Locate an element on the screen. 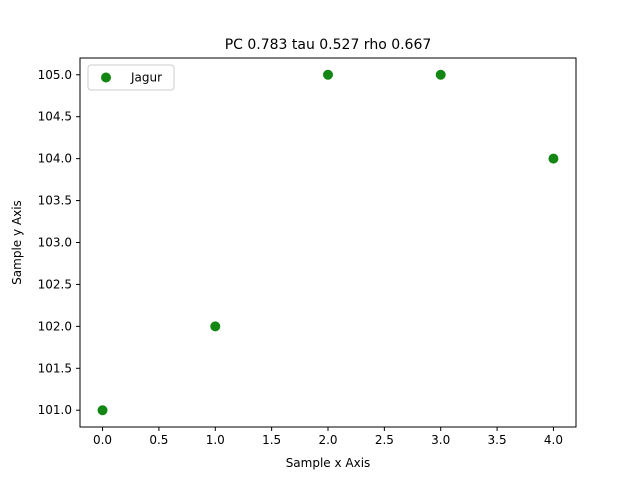  x-tick-label: 2.0 is located at coordinates (327, 440).